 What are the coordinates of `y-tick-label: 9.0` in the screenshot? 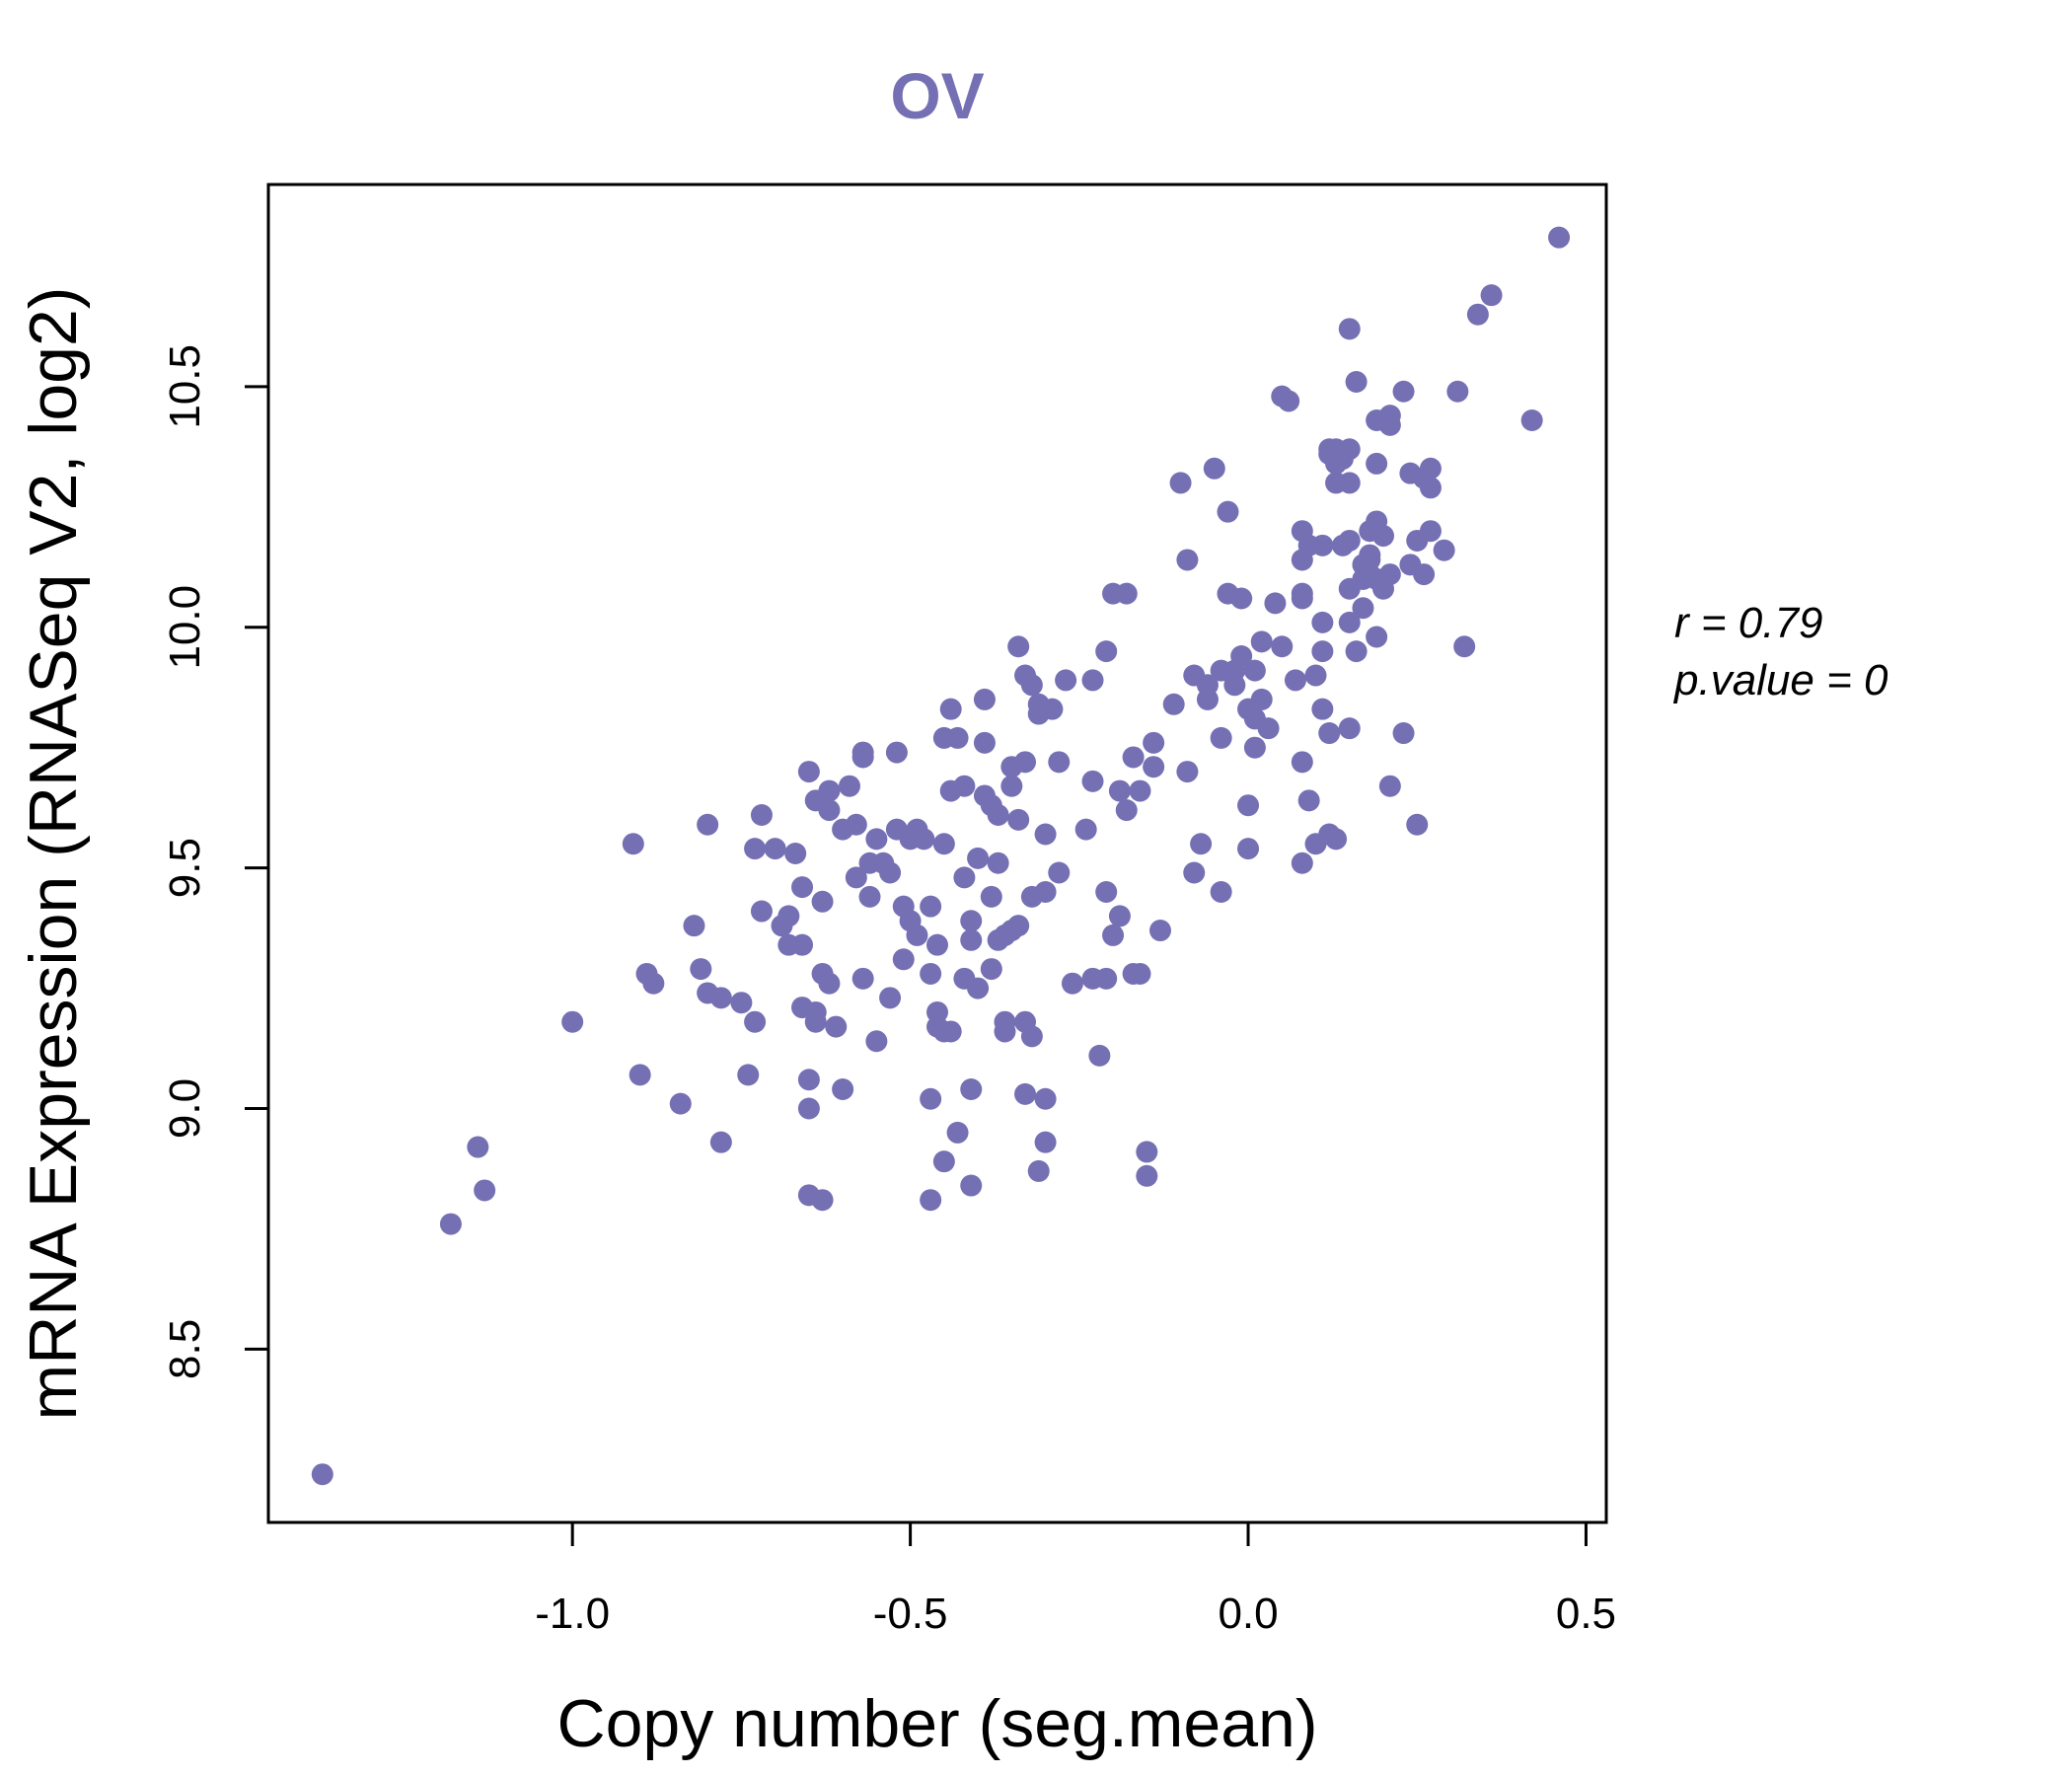 It's located at (185, 1108).